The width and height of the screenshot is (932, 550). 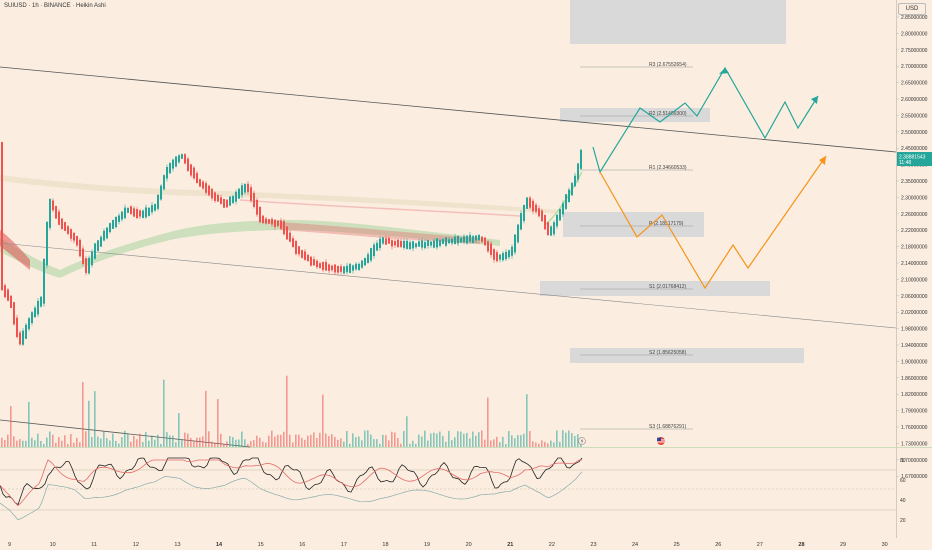 I want to click on currency-selector: USD, so click(x=912, y=9).